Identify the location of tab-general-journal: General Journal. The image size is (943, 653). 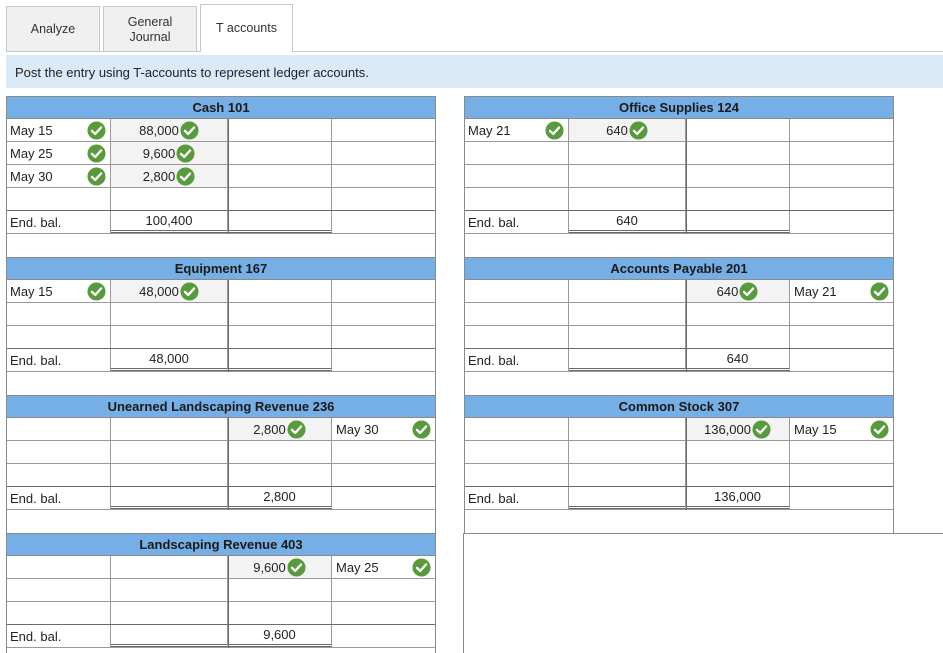
(150, 29).